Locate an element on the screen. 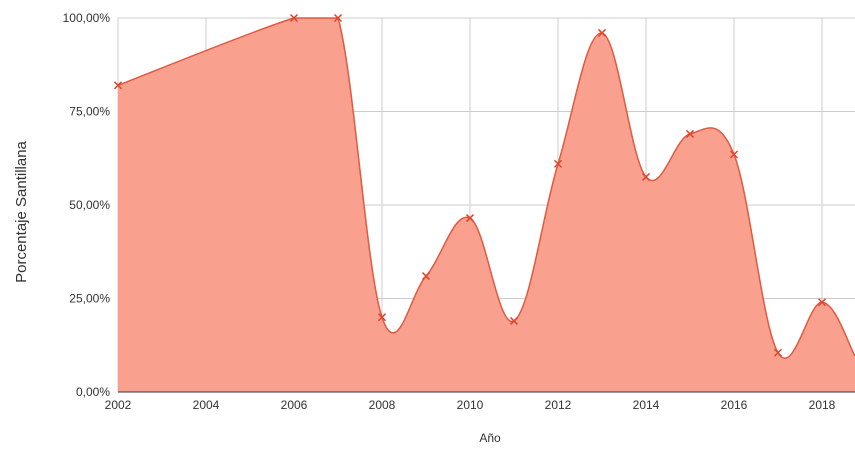 This screenshot has height=449, width=855. y-axis-ticks: 0,00% 25,00% 50,00% 75,00% 100,00% is located at coordinates (87, 205).